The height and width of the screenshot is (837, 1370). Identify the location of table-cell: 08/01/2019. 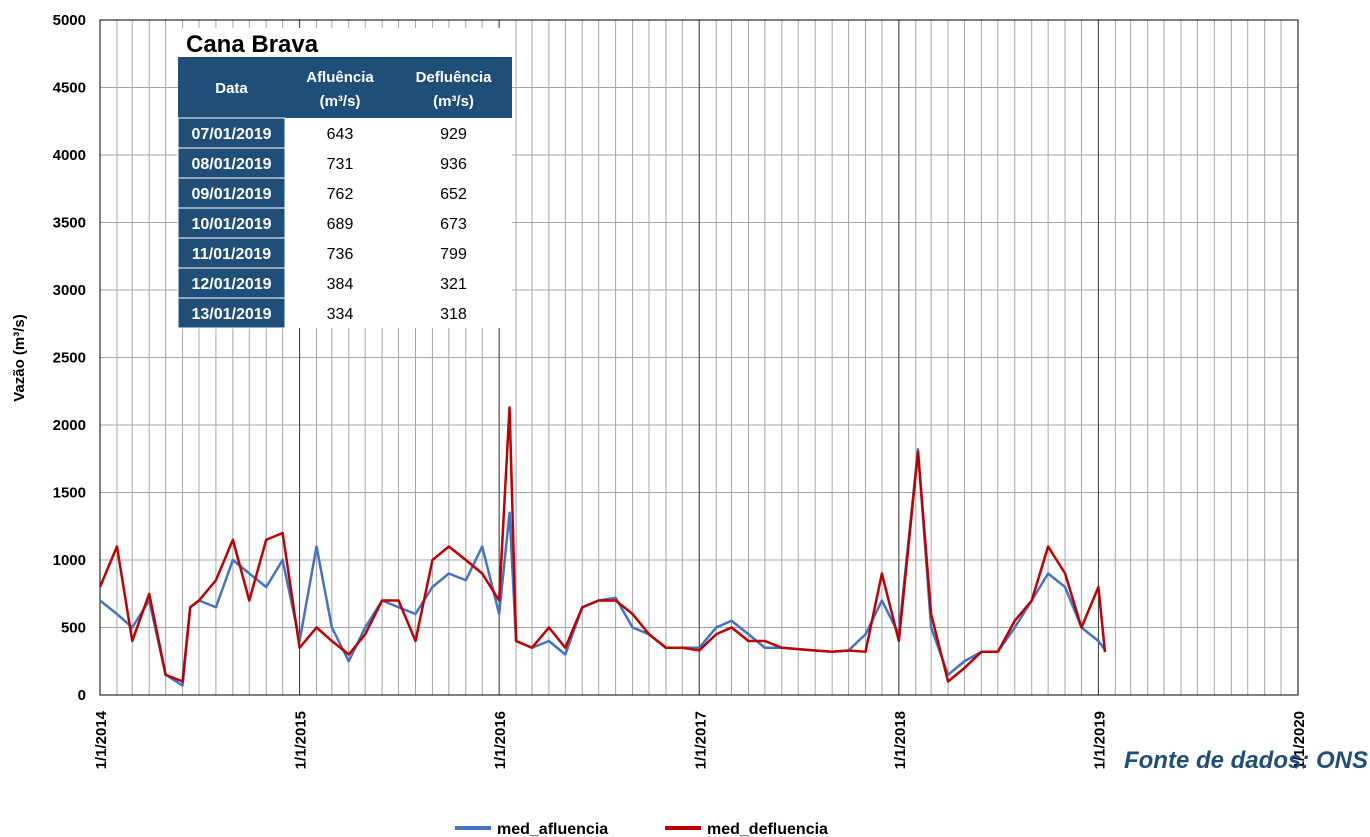
(231, 164).